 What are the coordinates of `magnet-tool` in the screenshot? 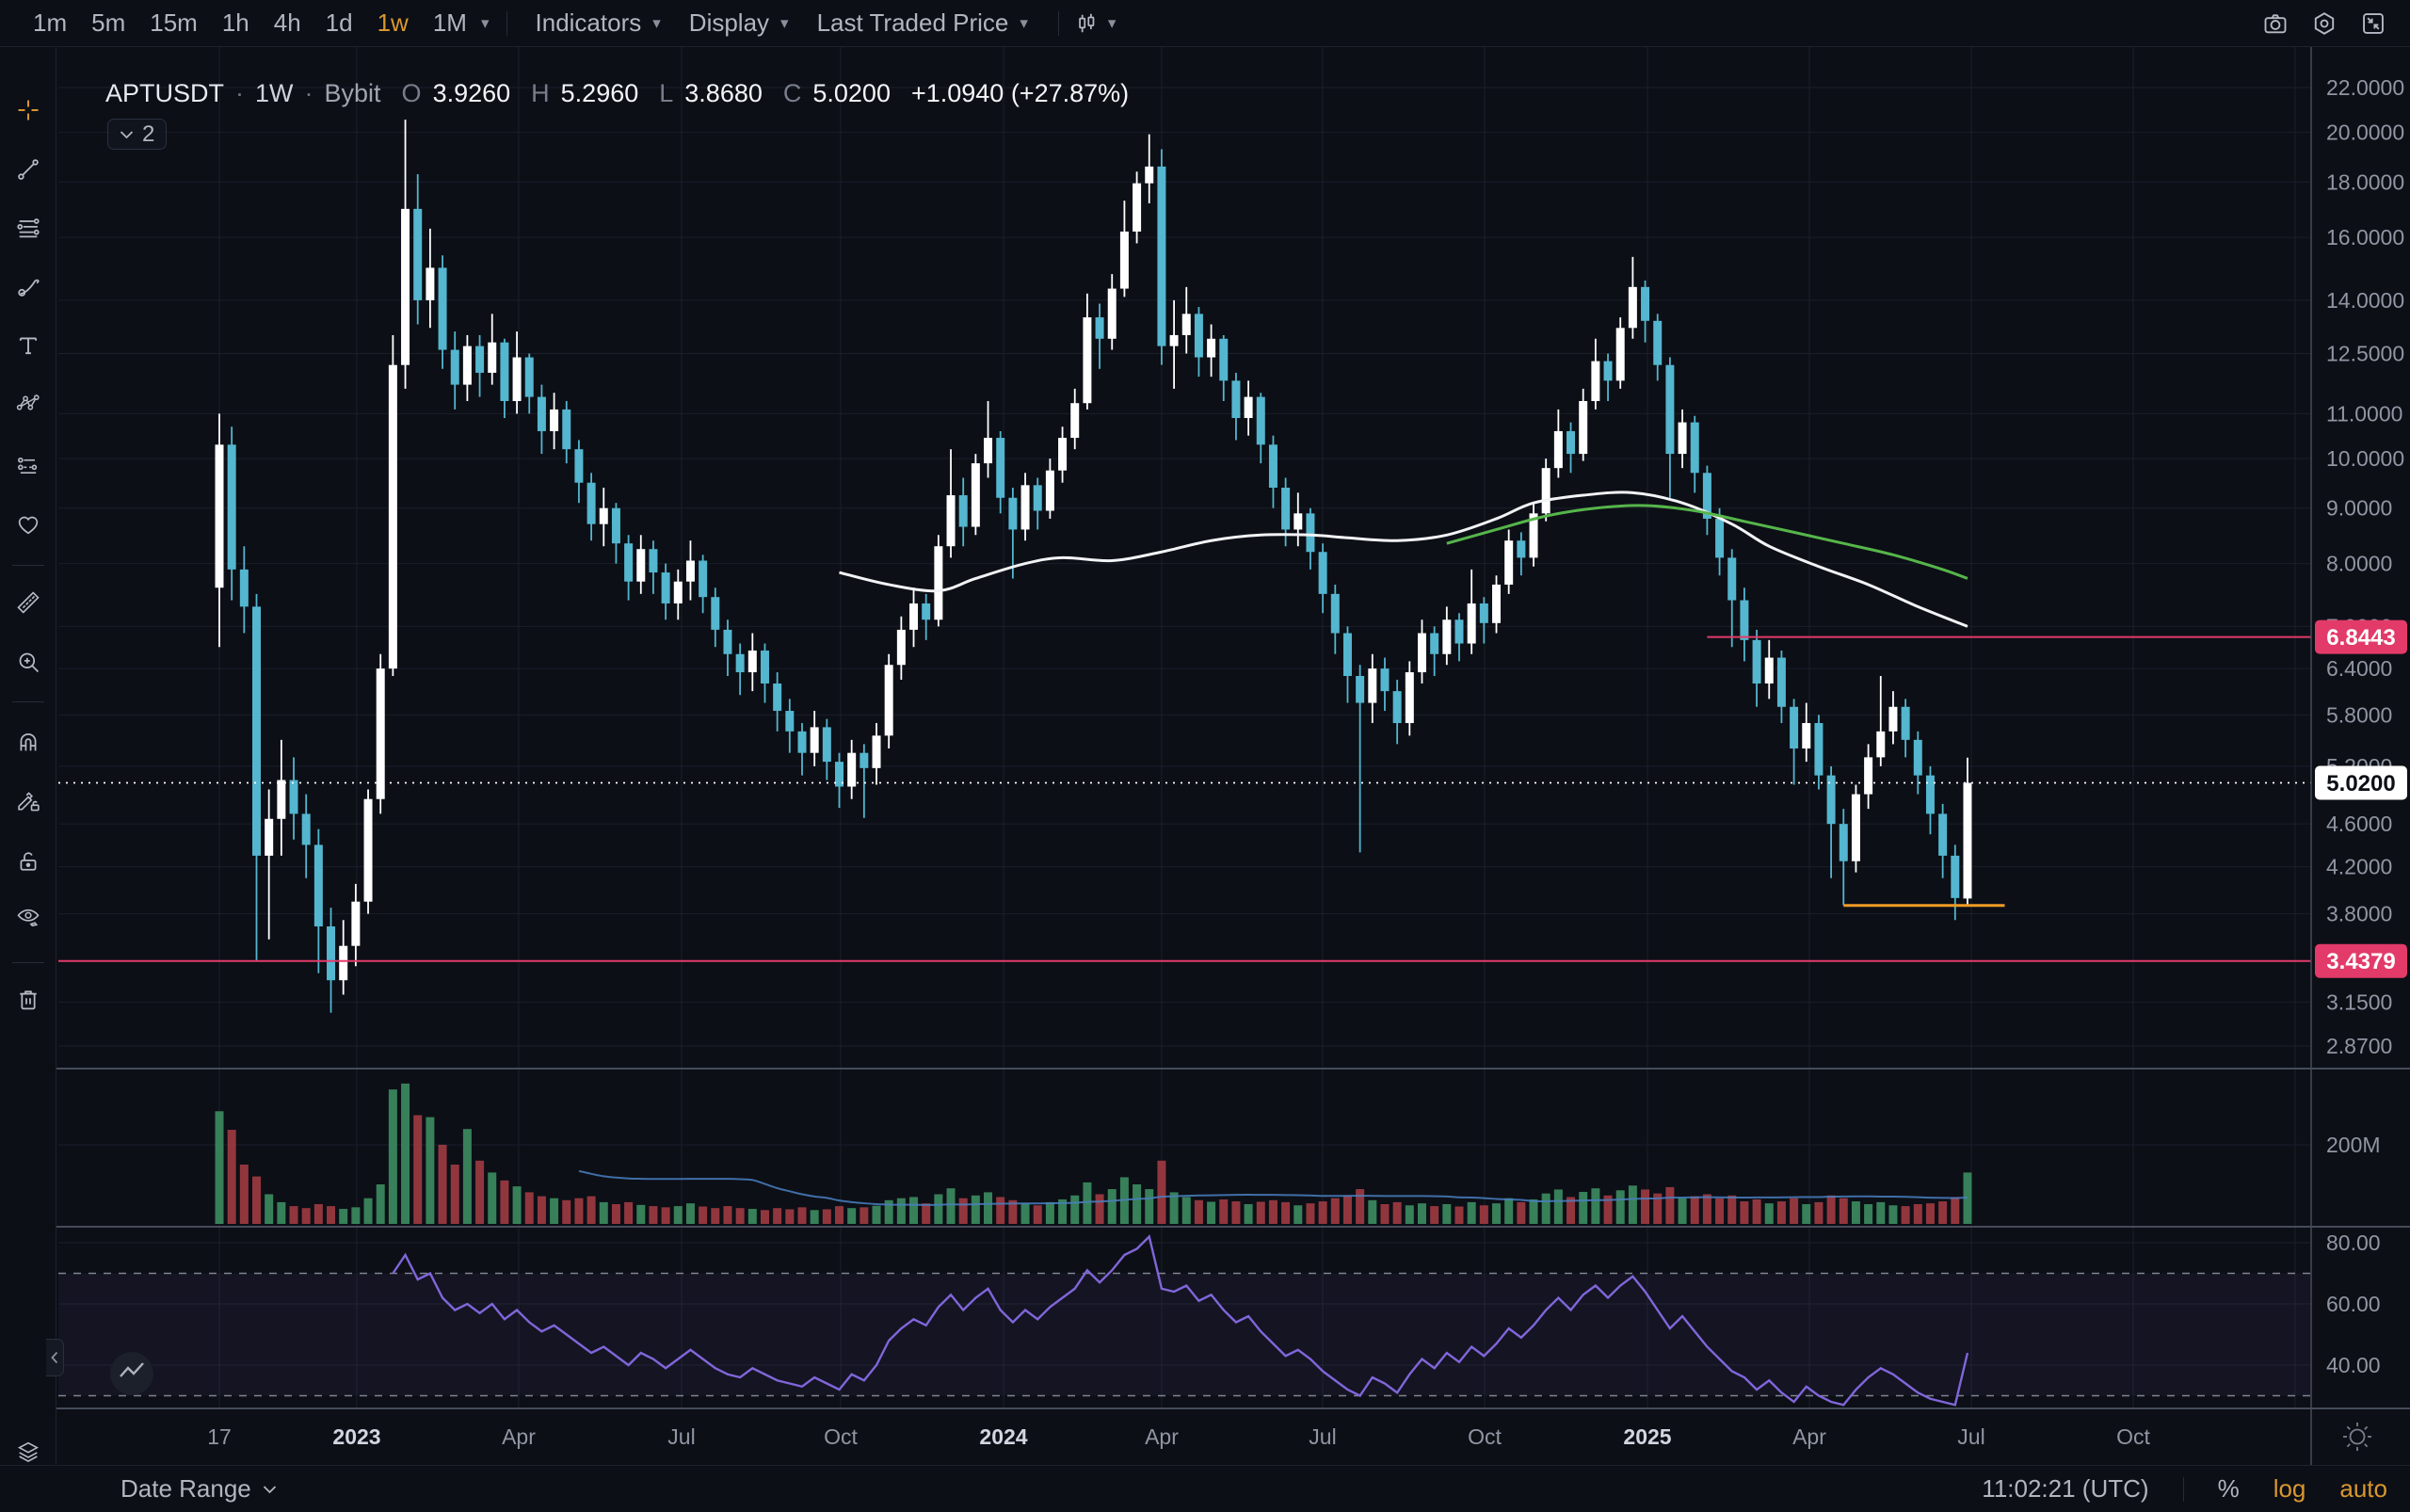 It's located at (28, 742).